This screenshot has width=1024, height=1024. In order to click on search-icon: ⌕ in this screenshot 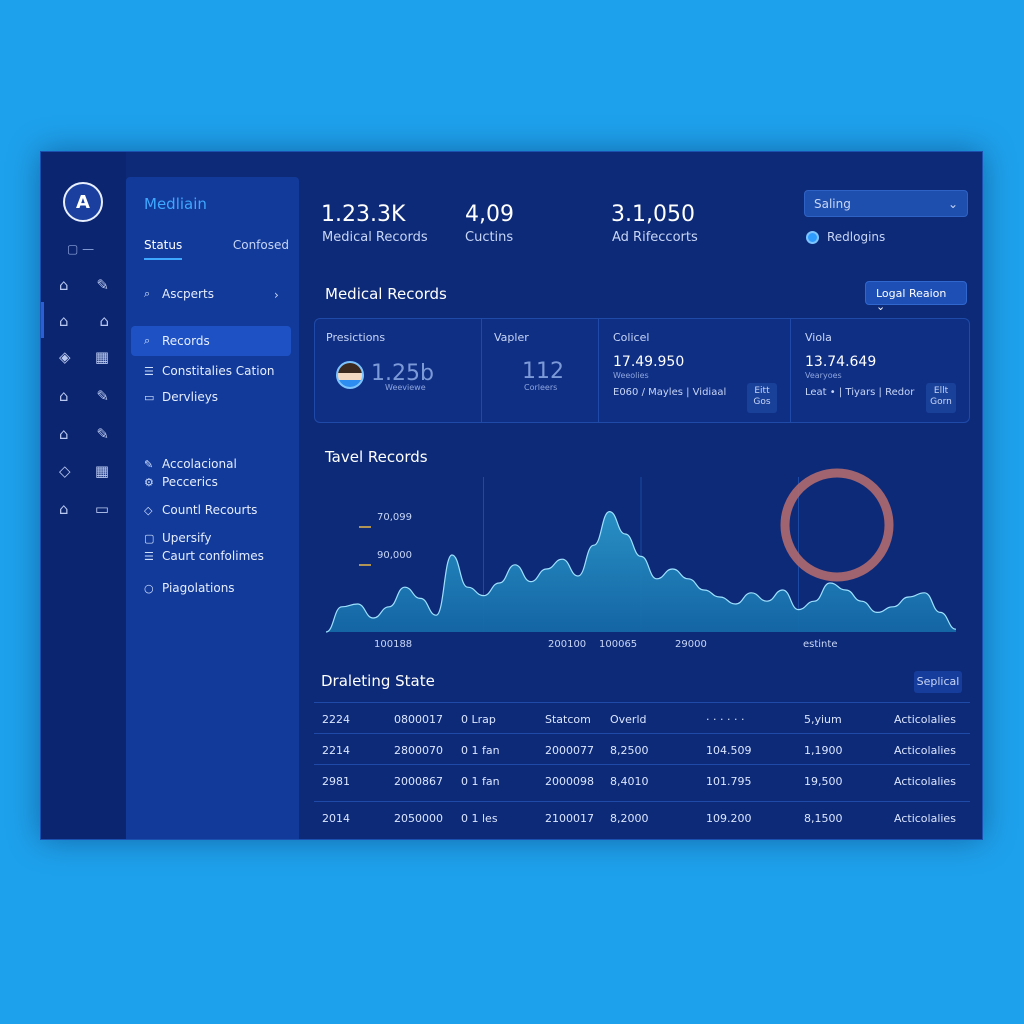, I will do `click(147, 340)`.